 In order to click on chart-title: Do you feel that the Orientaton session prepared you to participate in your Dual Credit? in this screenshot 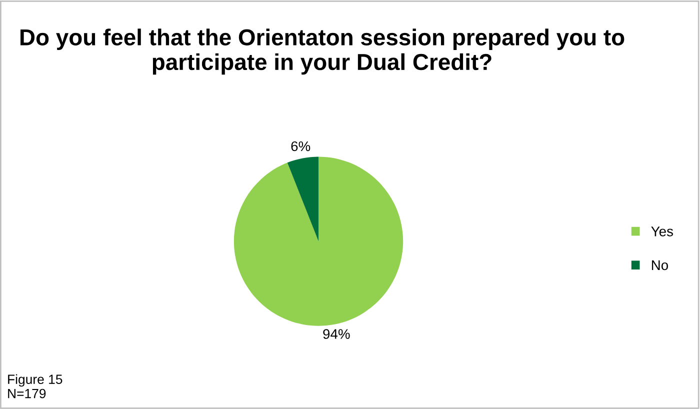, I will do `click(322, 51)`.